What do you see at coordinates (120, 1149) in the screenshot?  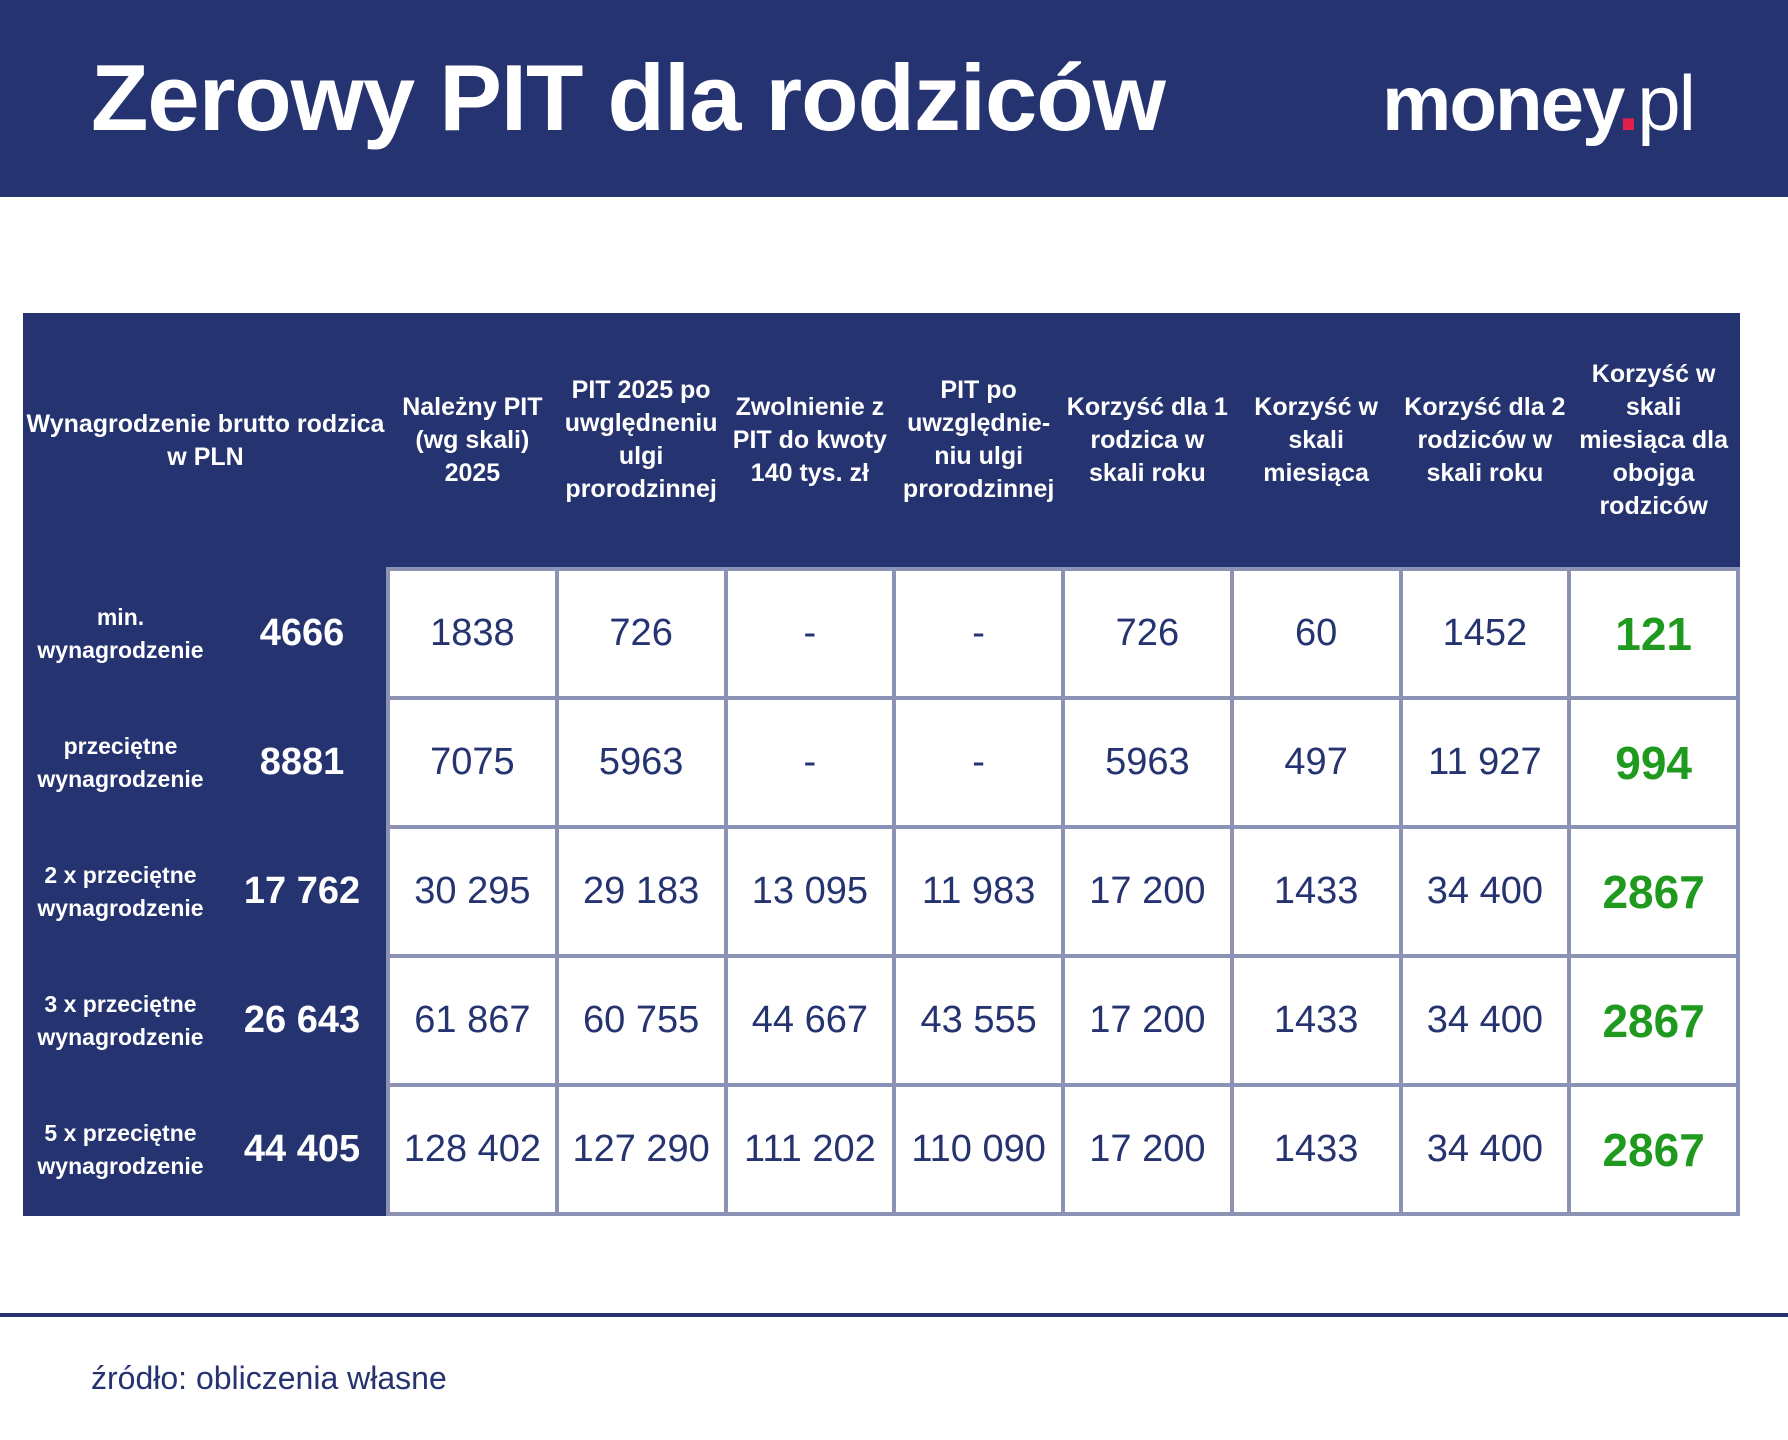 I see `row-label: 5 x przeciętne wynagrodzenie` at bounding box center [120, 1149].